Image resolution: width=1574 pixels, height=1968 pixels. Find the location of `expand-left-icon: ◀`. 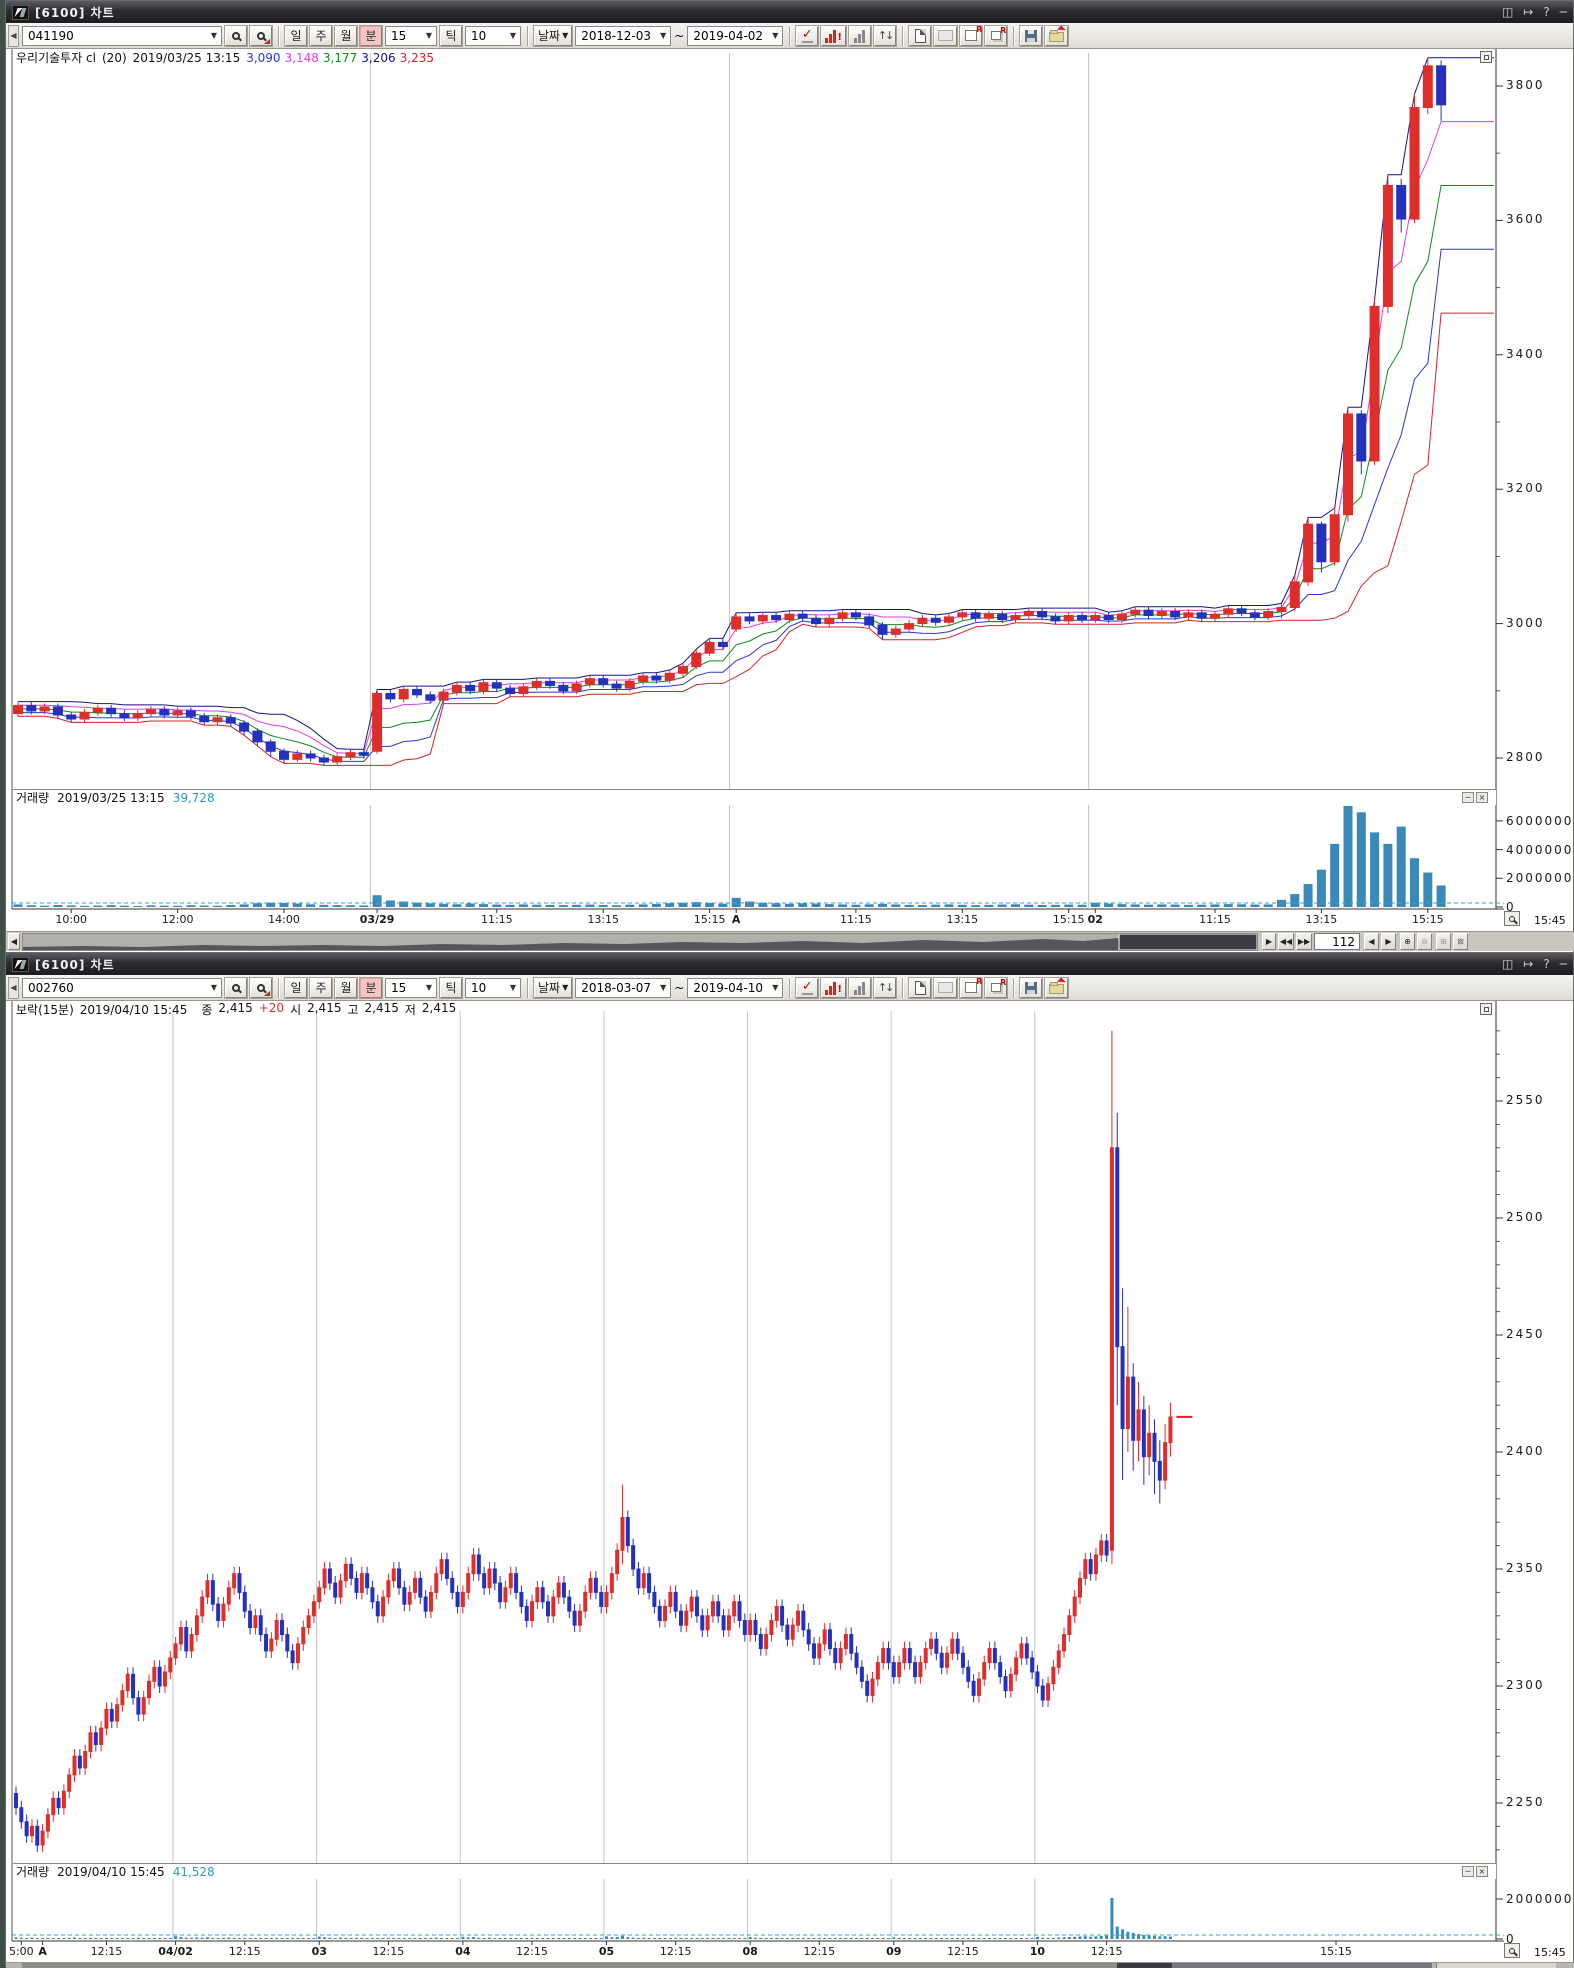

expand-left-icon: ◀ is located at coordinates (1371, 941).